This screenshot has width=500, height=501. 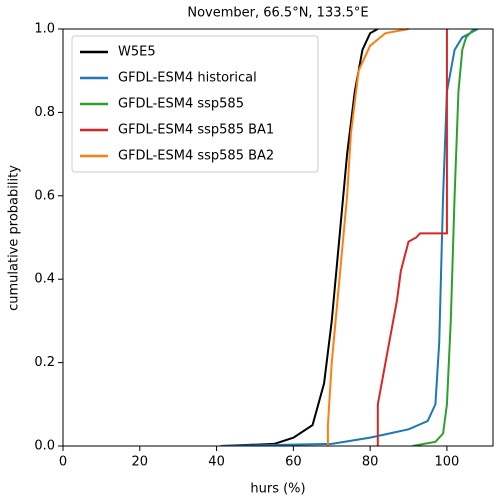 I want to click on legend-label: W5E5, so click(x=137, y=52).